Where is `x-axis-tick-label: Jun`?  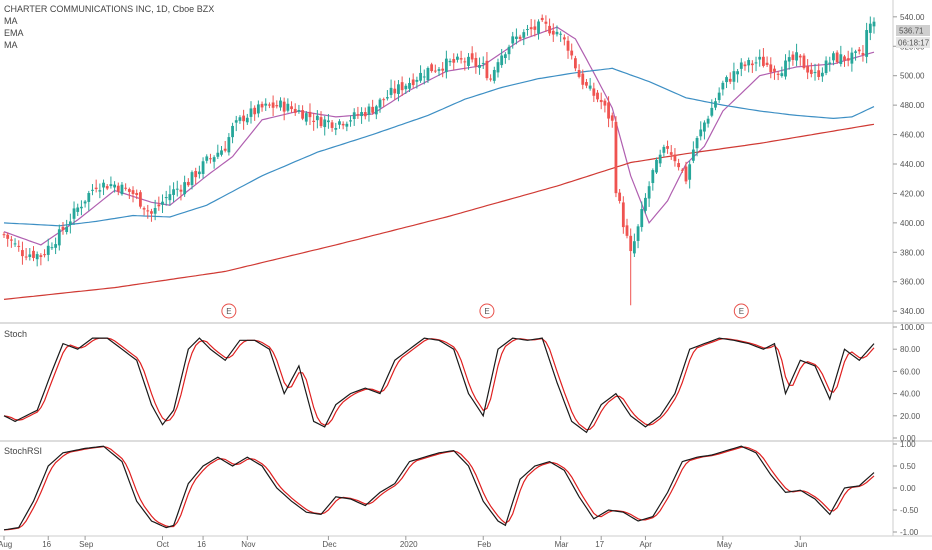 x-axis-tick-label: Jun is located at coordinates (800, 544).